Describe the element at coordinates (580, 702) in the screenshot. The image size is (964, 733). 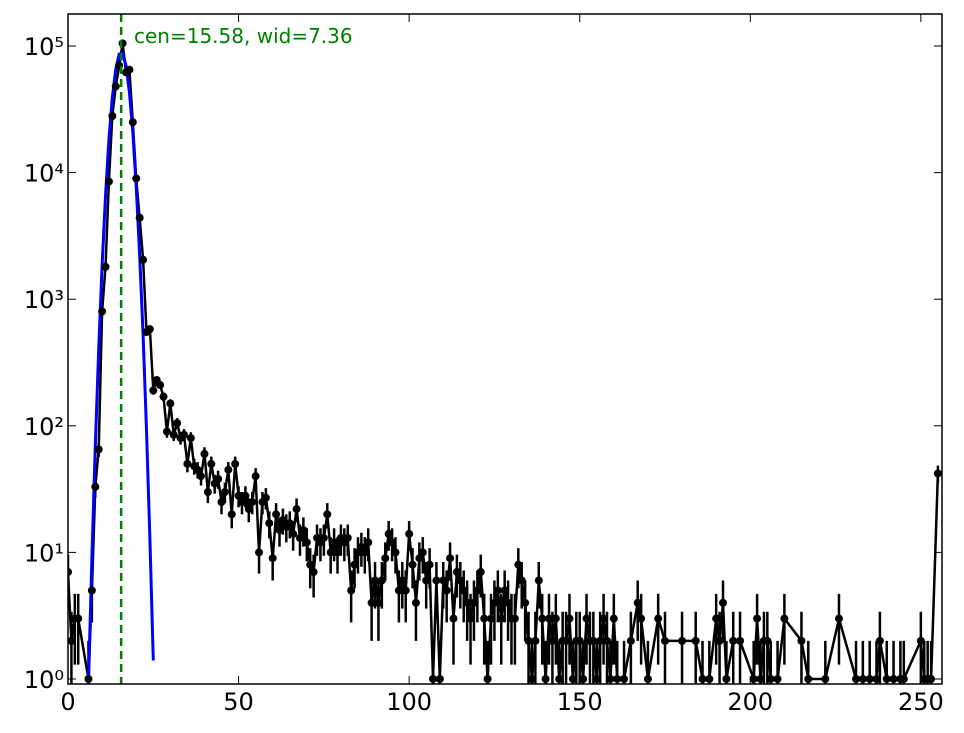
I see `x-tick-label: 150` at that location.